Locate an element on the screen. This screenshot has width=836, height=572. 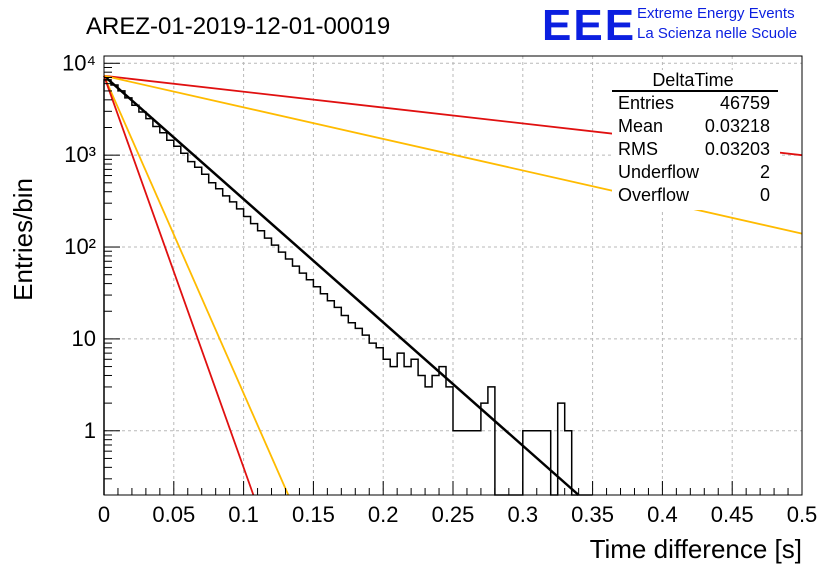
stats-label-overflow: Overflow is located at coordinates (654, 195).